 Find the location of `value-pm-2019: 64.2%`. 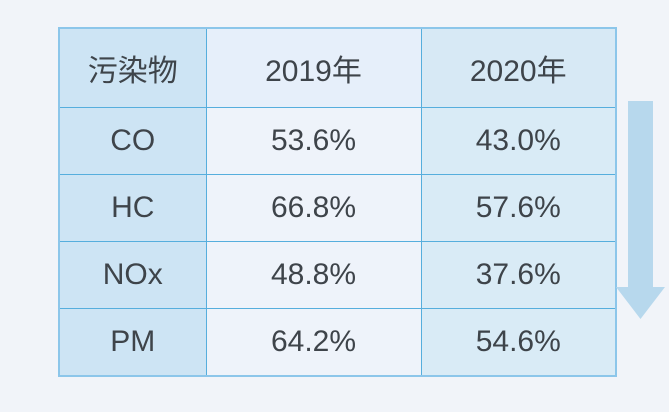

value-pm-2019: 64.2% is located at coordinates (313, 342).